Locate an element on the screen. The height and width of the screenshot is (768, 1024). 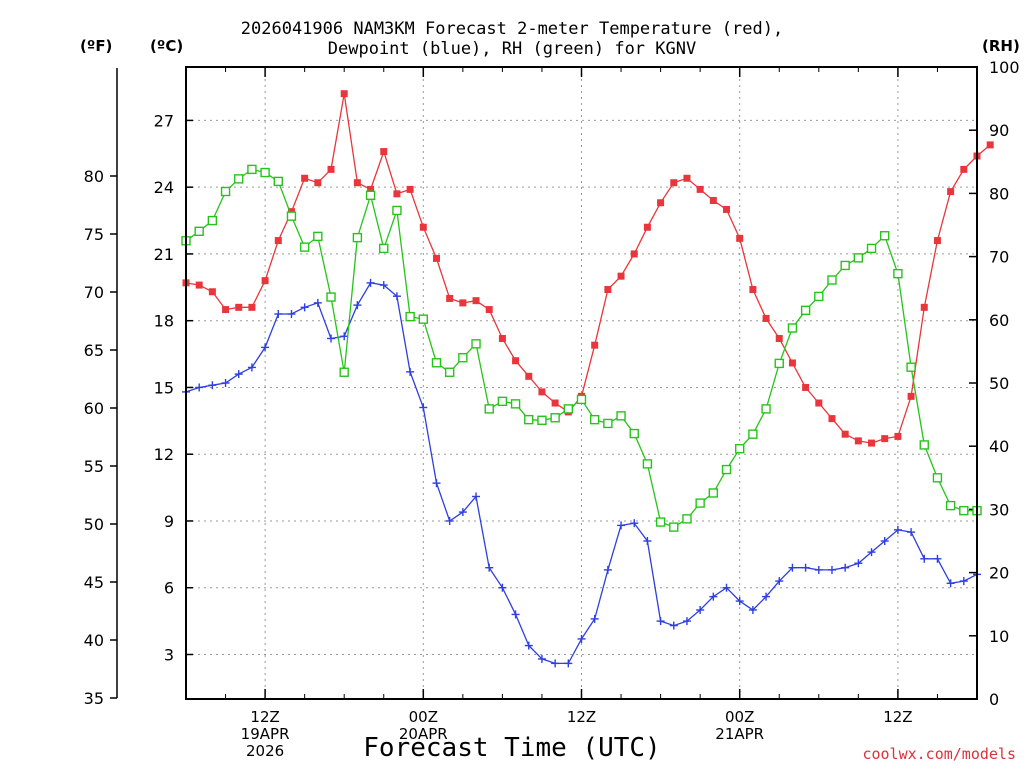
fahrenheit-tick-label: 60 is located at coordinates (94, 408).